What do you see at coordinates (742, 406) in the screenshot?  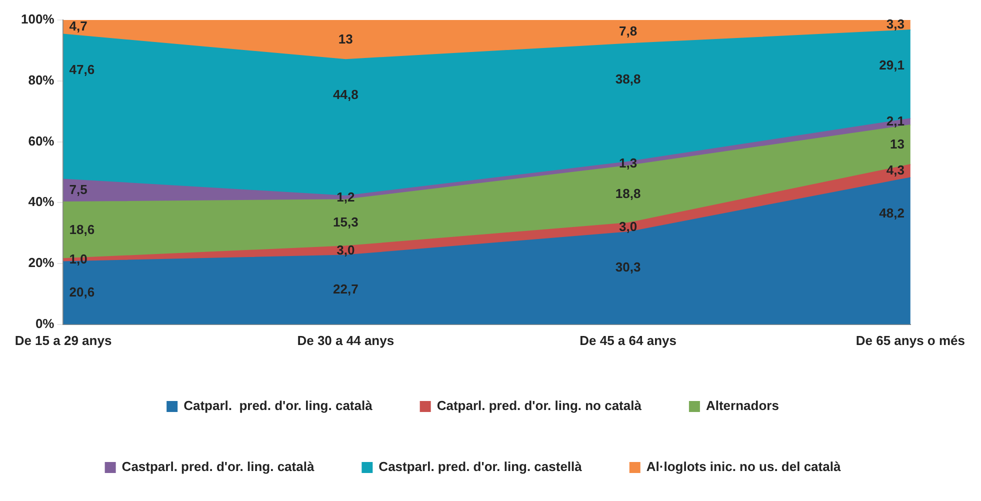 I see `legend-label: Alternadors` at bounding box center [742, 406].